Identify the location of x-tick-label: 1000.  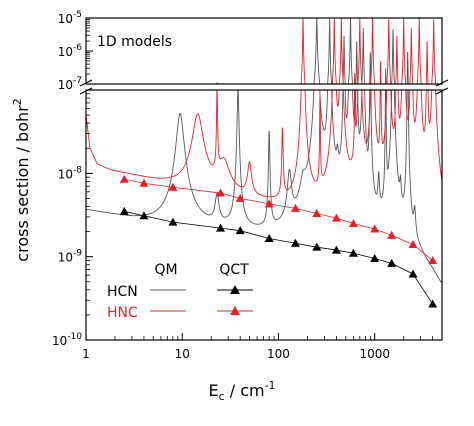
(374, 354).